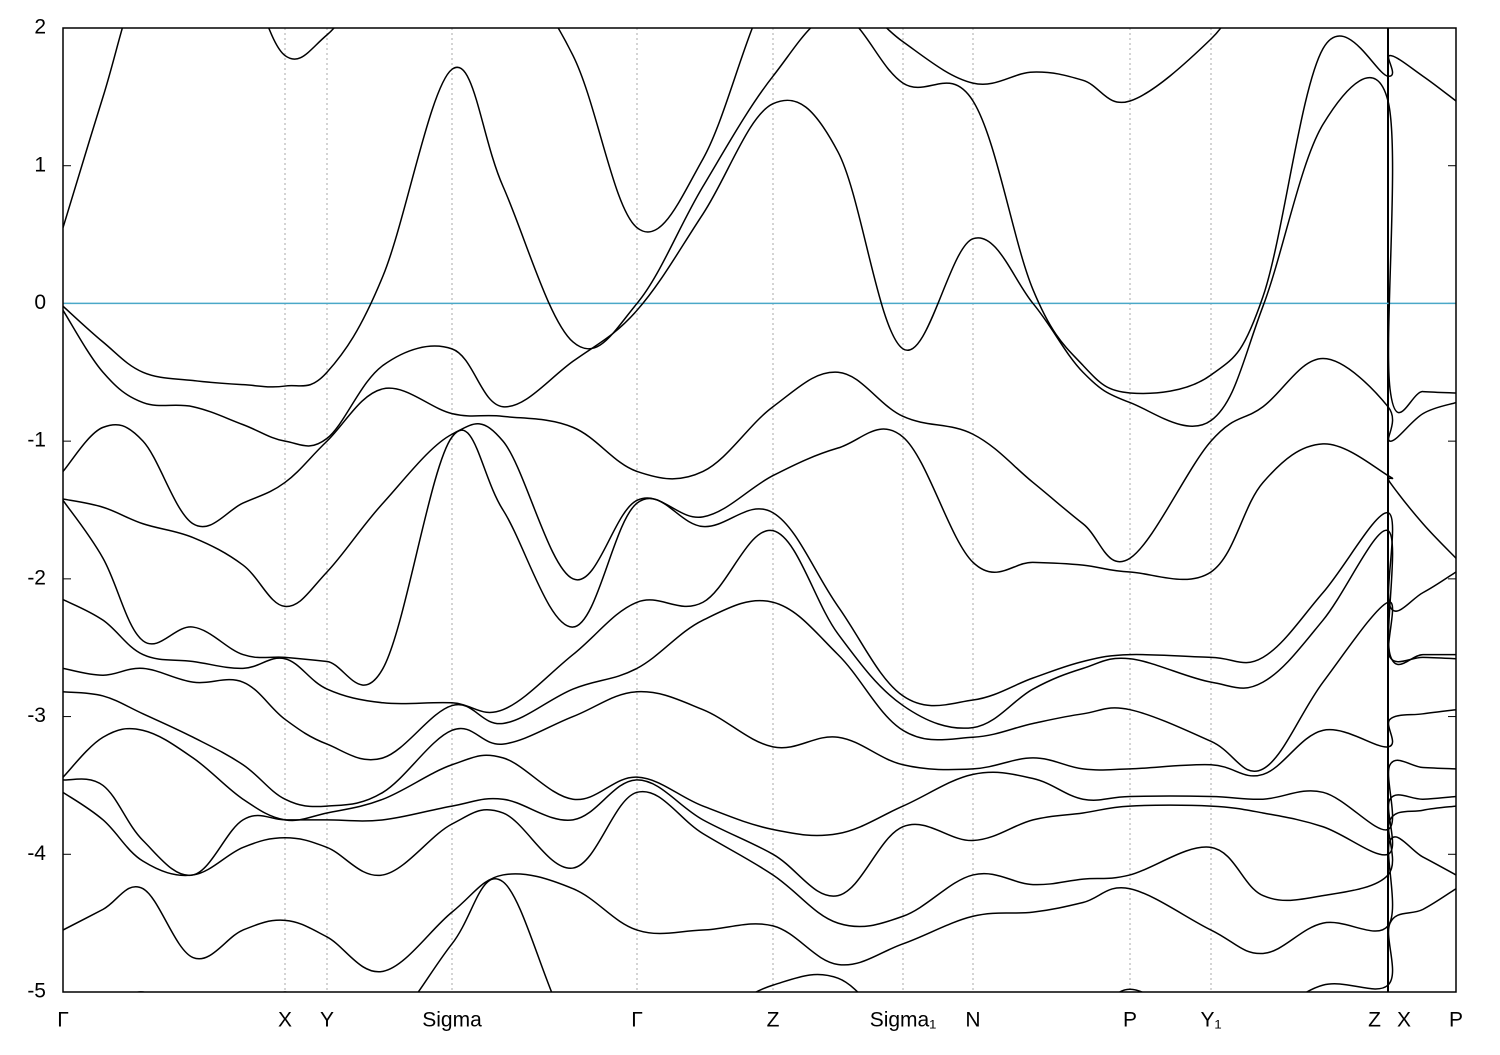 Image resolution: width=1500 pixels, height=1055 pixels. I want to click on x-tick-label: Sigma, so click(452, 1020).